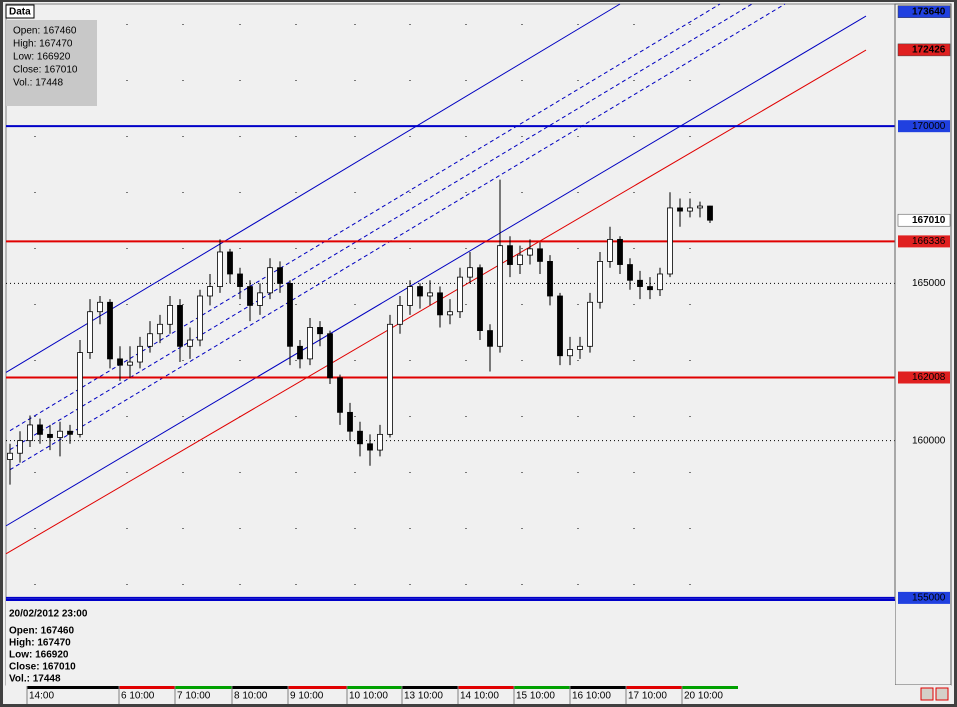  Describe the element at coordinates (138, 696) in the screenshot. I see `x-tick-label: 6 10:00` at that location.